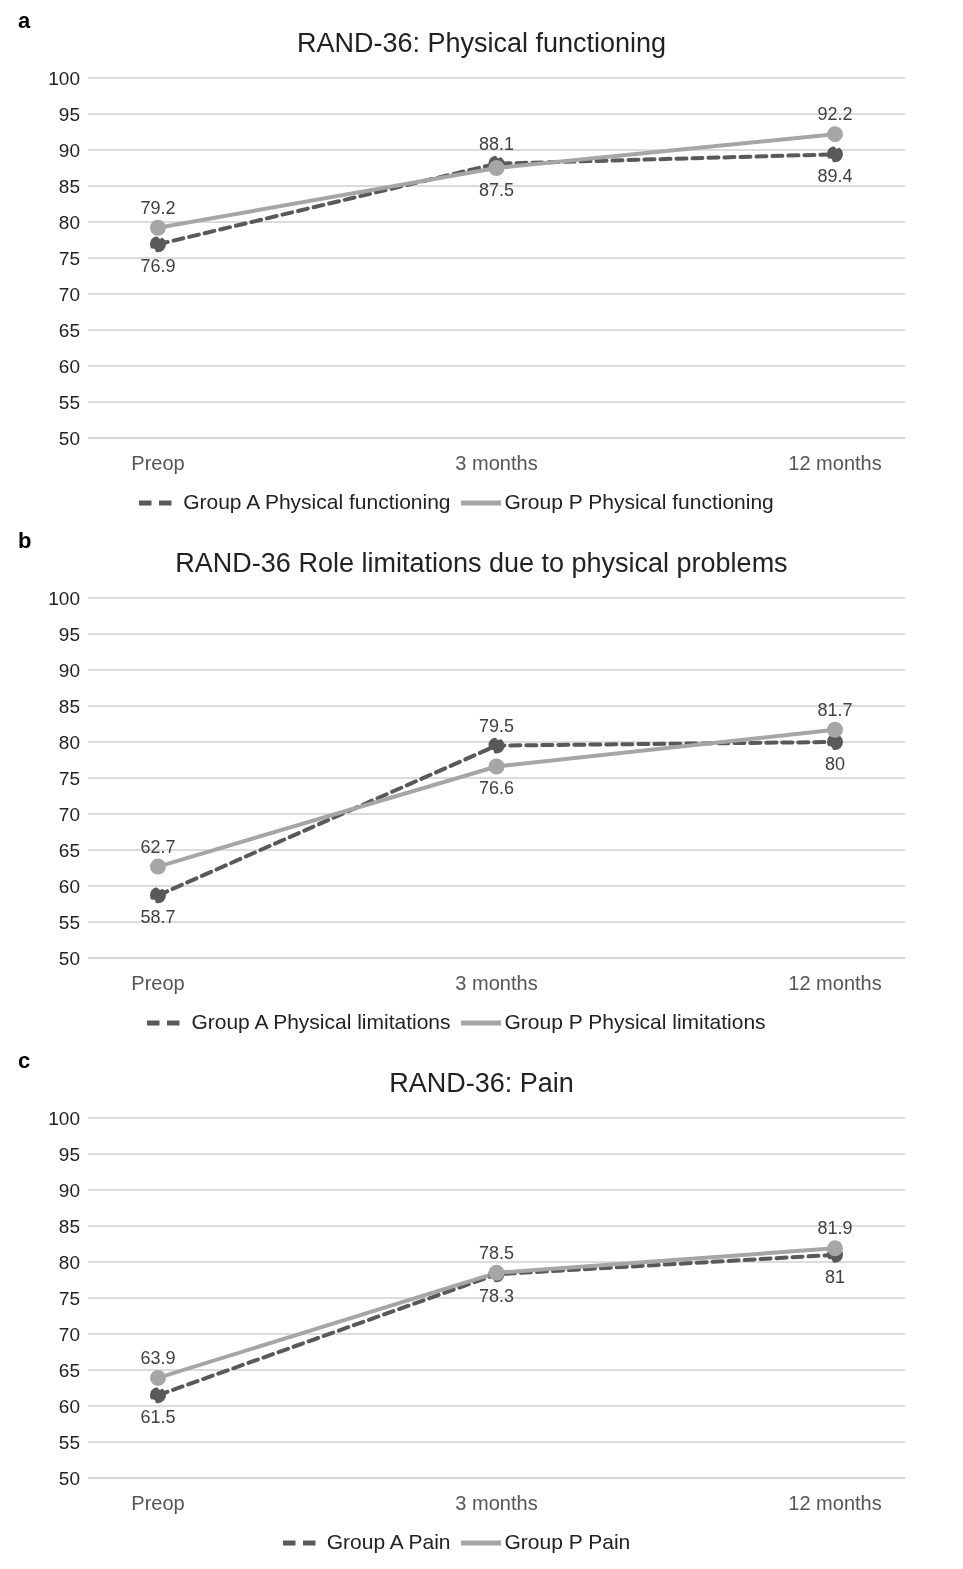 The width and height of the screenshot is (963, 1569). I want to click on data-label: 78.3, so click(496, 1296).